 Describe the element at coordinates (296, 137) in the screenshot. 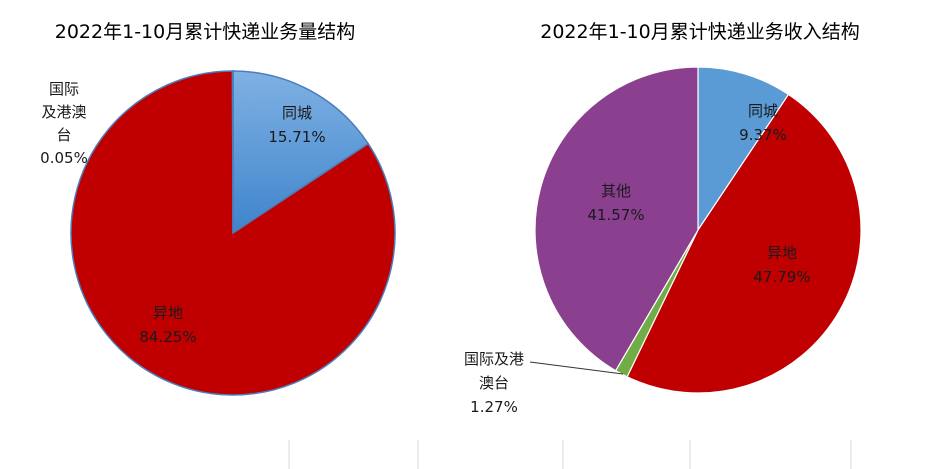

I see `slice-percent-label: 15.71%` at that location.